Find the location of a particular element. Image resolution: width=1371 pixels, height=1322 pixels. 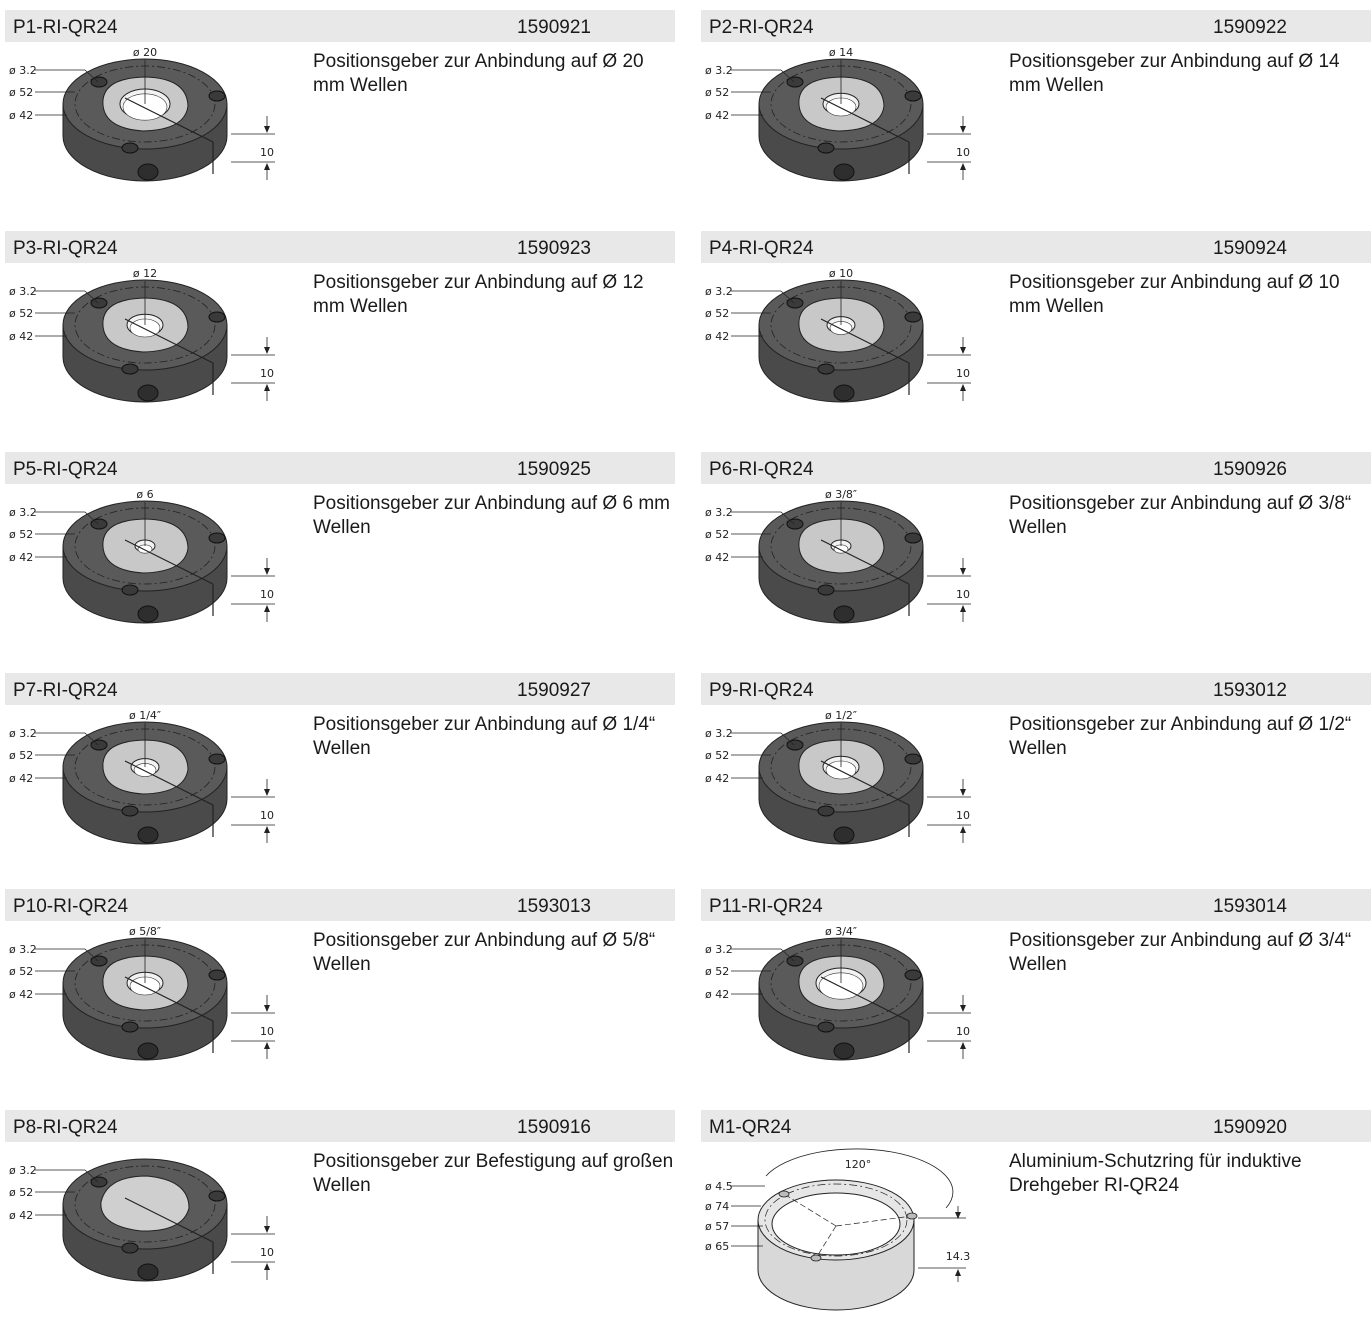

drawing-svg: ø 3.2 ø 52 ø 42 ø 6 10 is located at coordinates (142, 556).